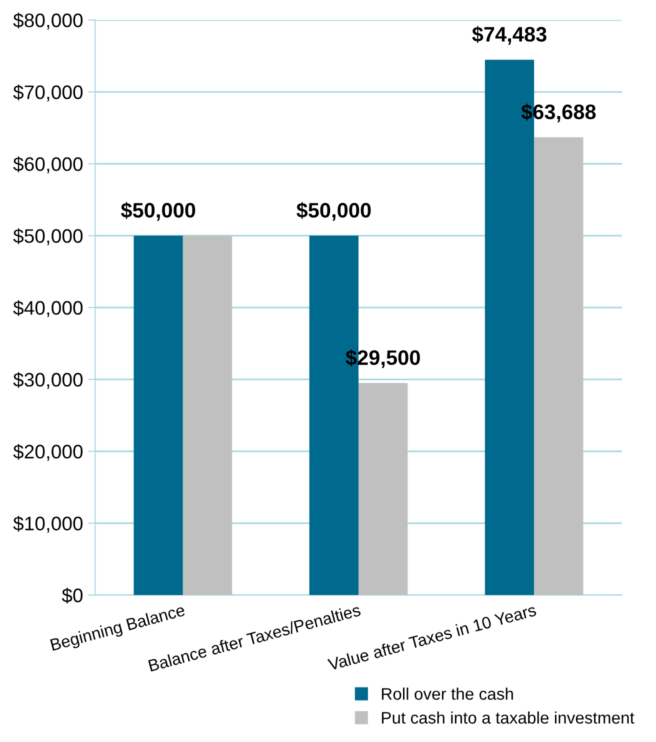 This screenshot has height=742, width=656. I want to click on legend-label: Put cash into a taxable investment, so click(508, 717).